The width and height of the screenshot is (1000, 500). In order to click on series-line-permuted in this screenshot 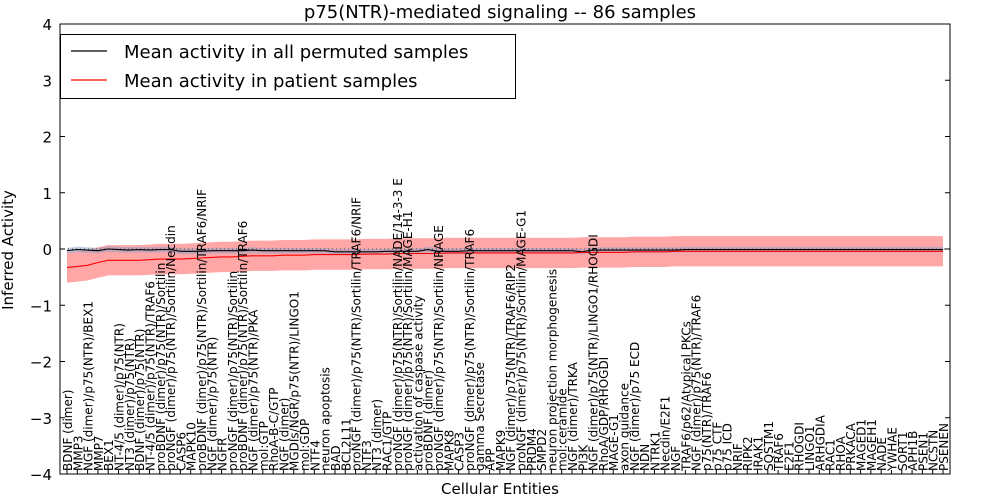, I will do `click(504, 250)`.